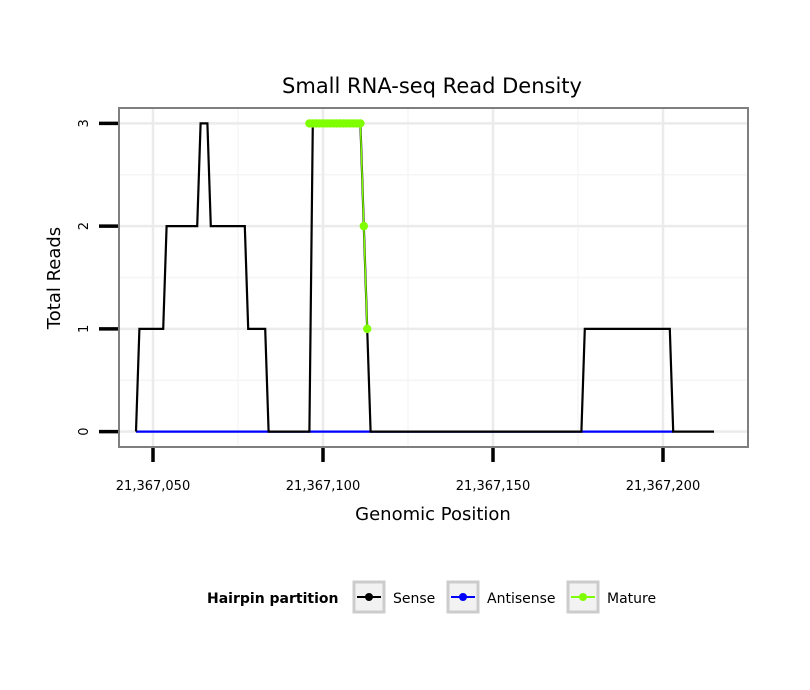 This screenshot has width=810, height=690. What do you see at coordinates (432, 86) in the screenshot?
I see `chart-title: Small RNA-seq Read Density` at bounding box center [432, 86].